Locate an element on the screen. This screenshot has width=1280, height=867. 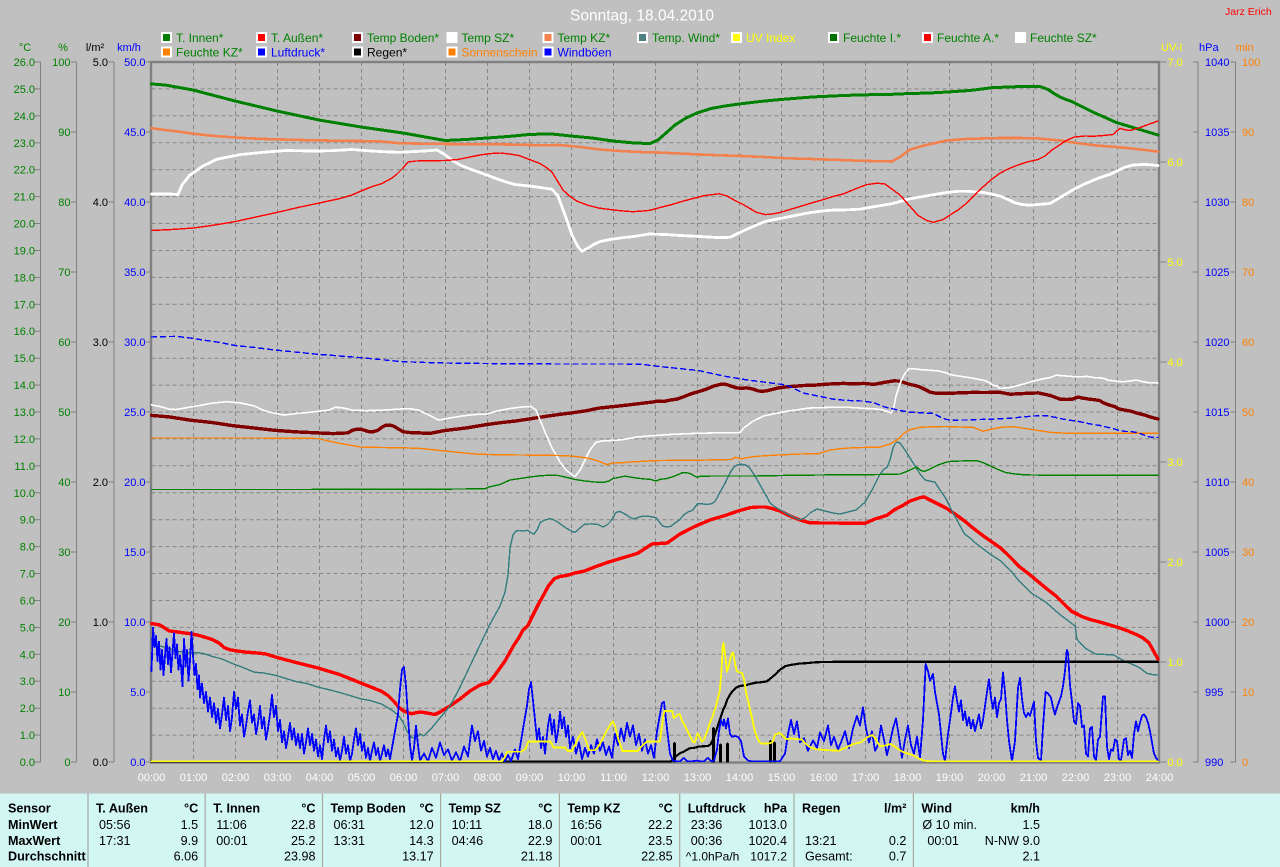
svg-text: 23:00 is located at coordinates (1118, 778).